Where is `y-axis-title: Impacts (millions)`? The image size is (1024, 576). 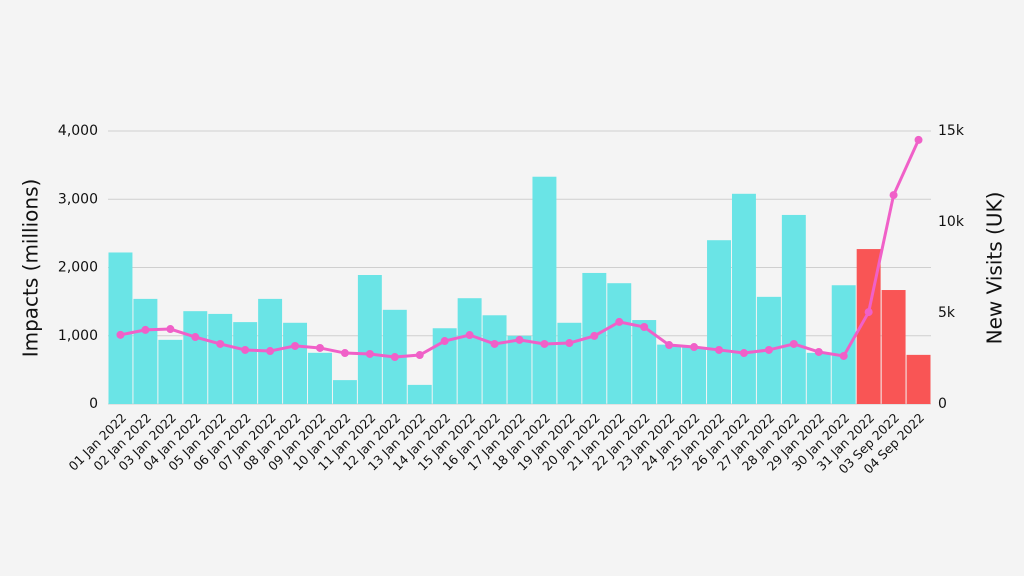
y-axis-title: Impacts (millions) is located at coordinates (31, 268).